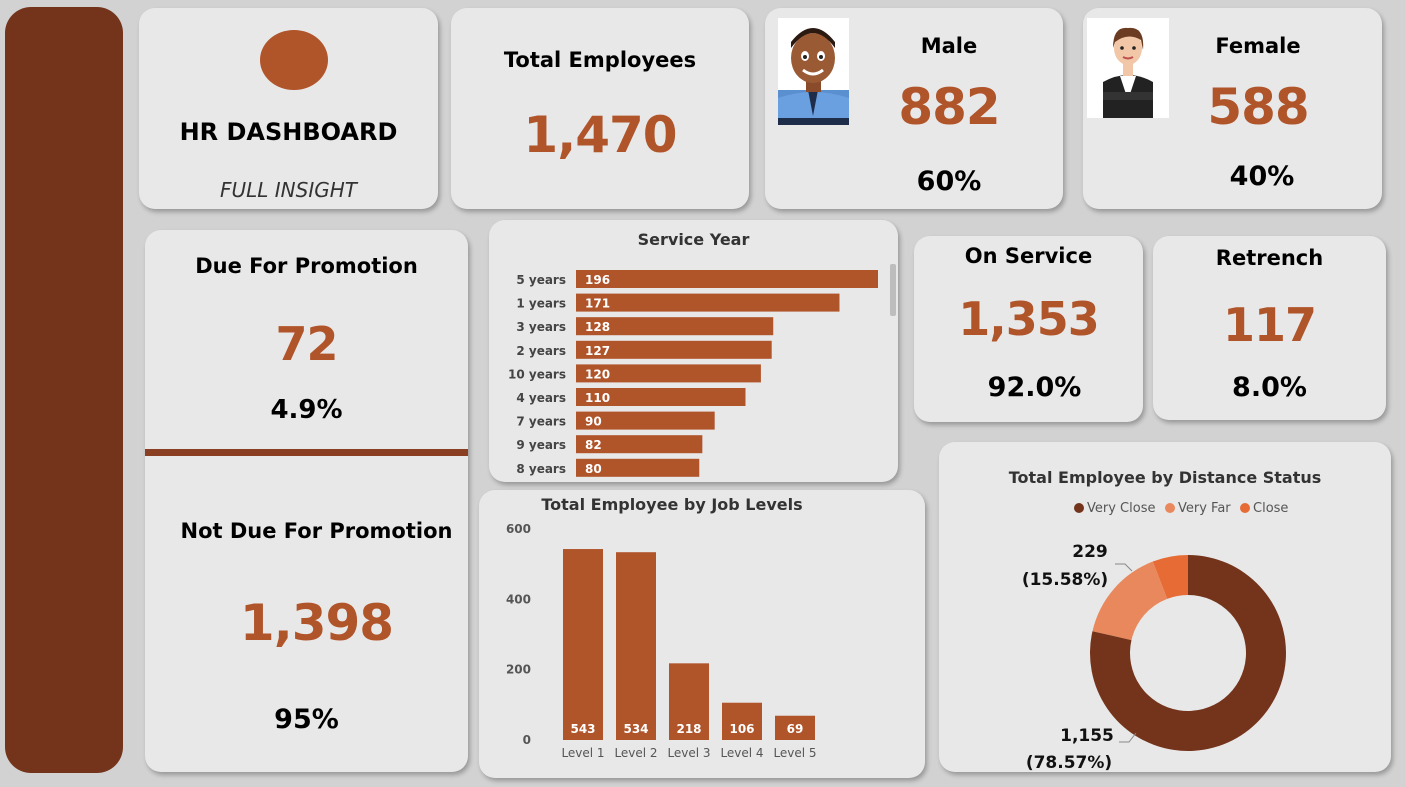 The width and height of the screenshot is (1405, 787). Describe the element at coordinates (541, 304) in the screenshot. I see `service-year-category-label: 1 years` at that location.